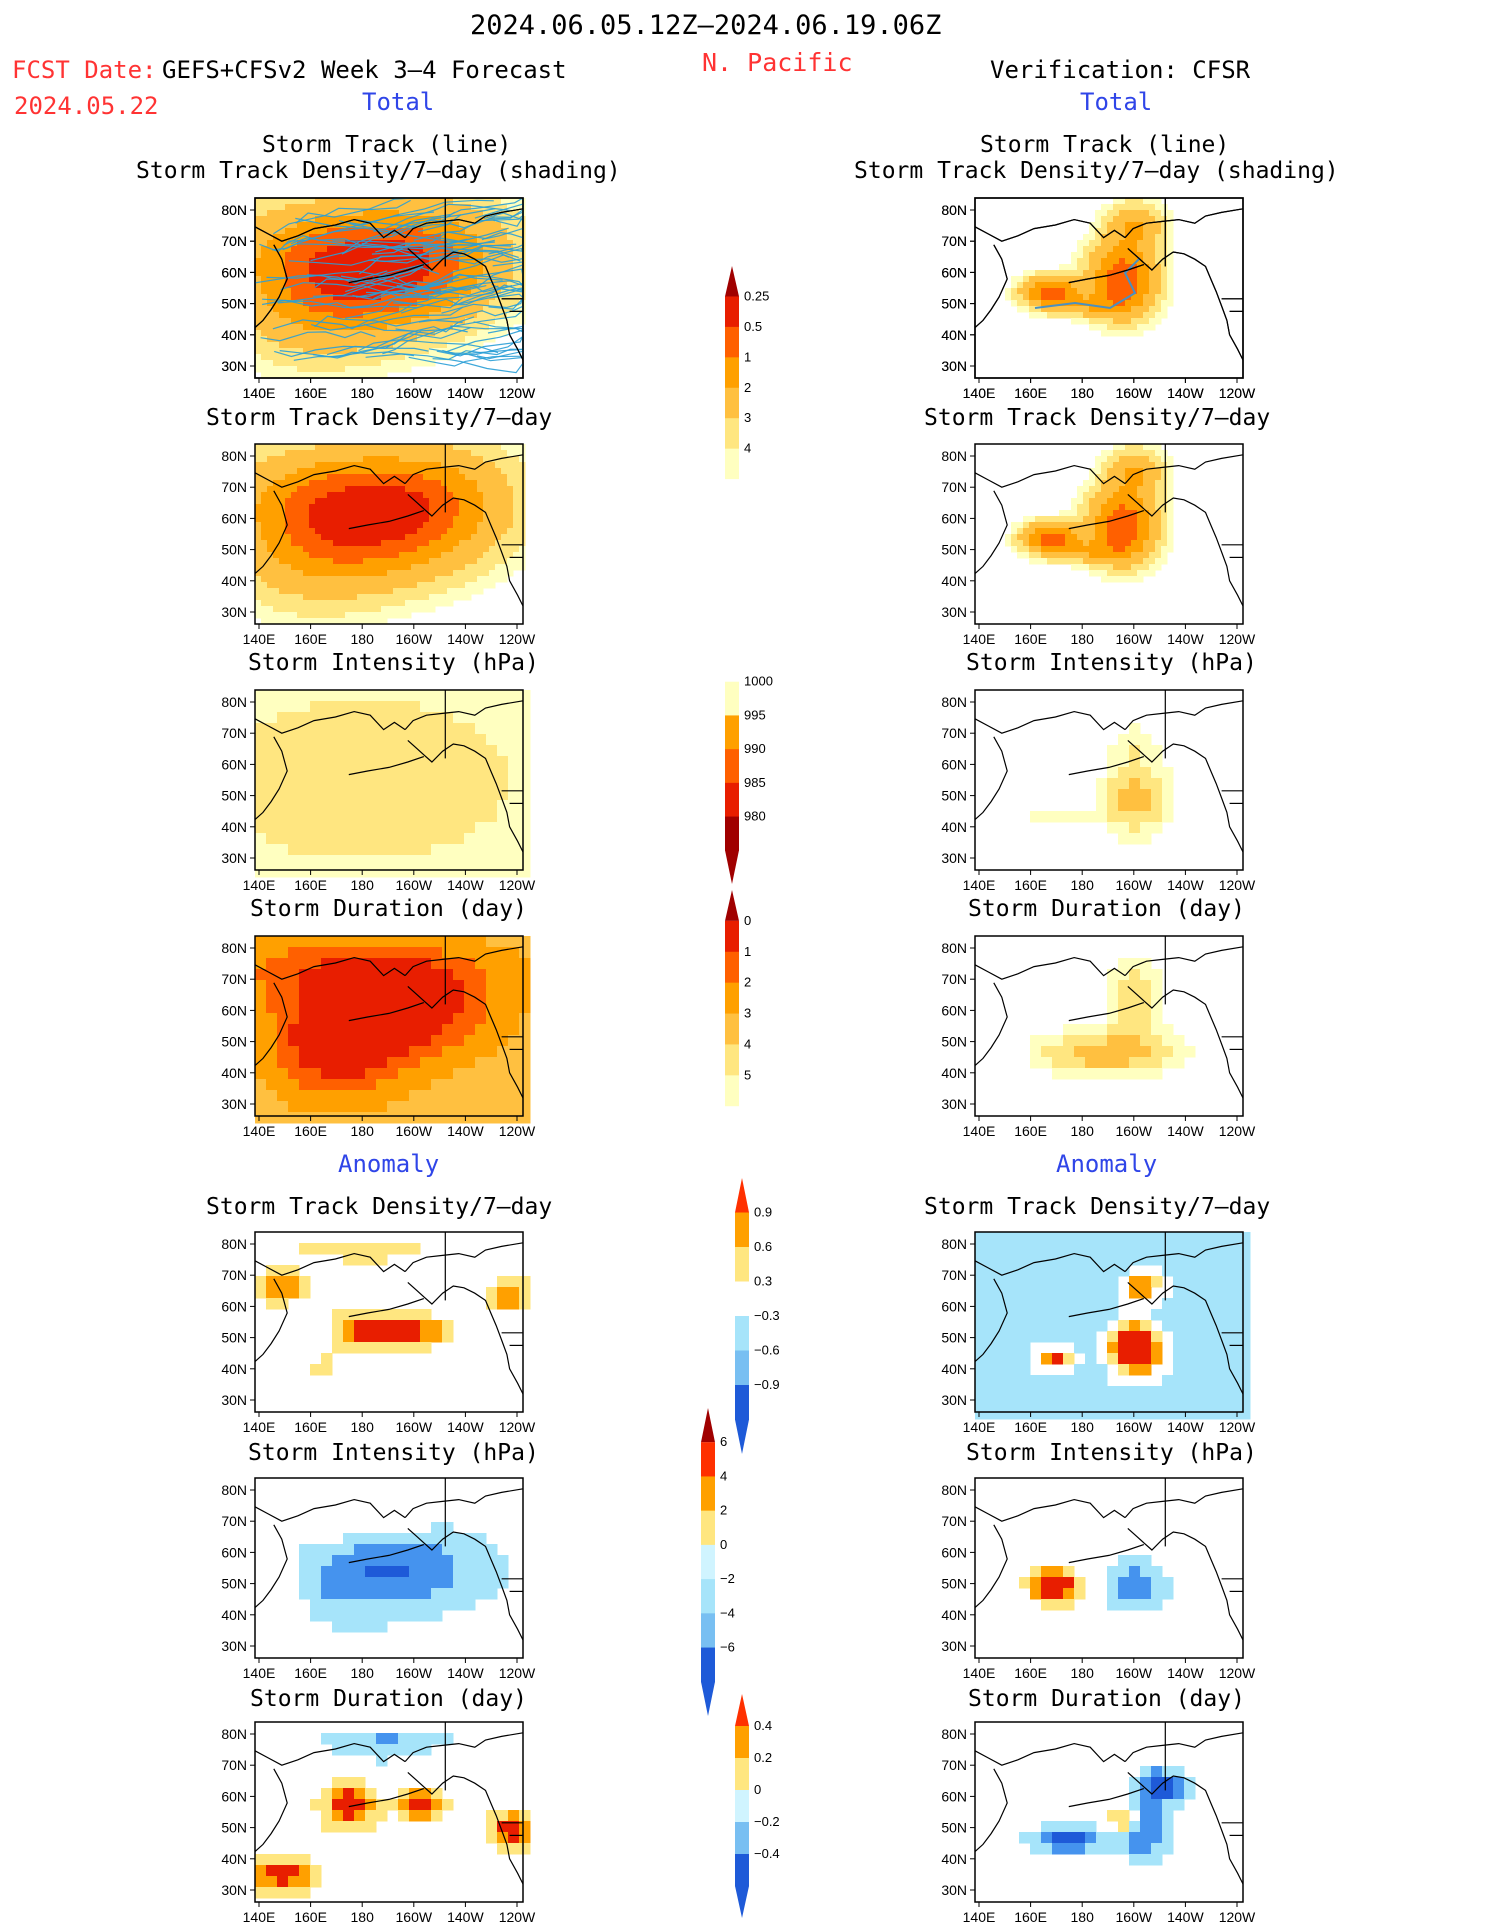  What do you see at coordinates (379, 1207) in the screenshot?
I see `panel-title-l5: Storm Track Density/7–day` at bounding box center [379, 1207].